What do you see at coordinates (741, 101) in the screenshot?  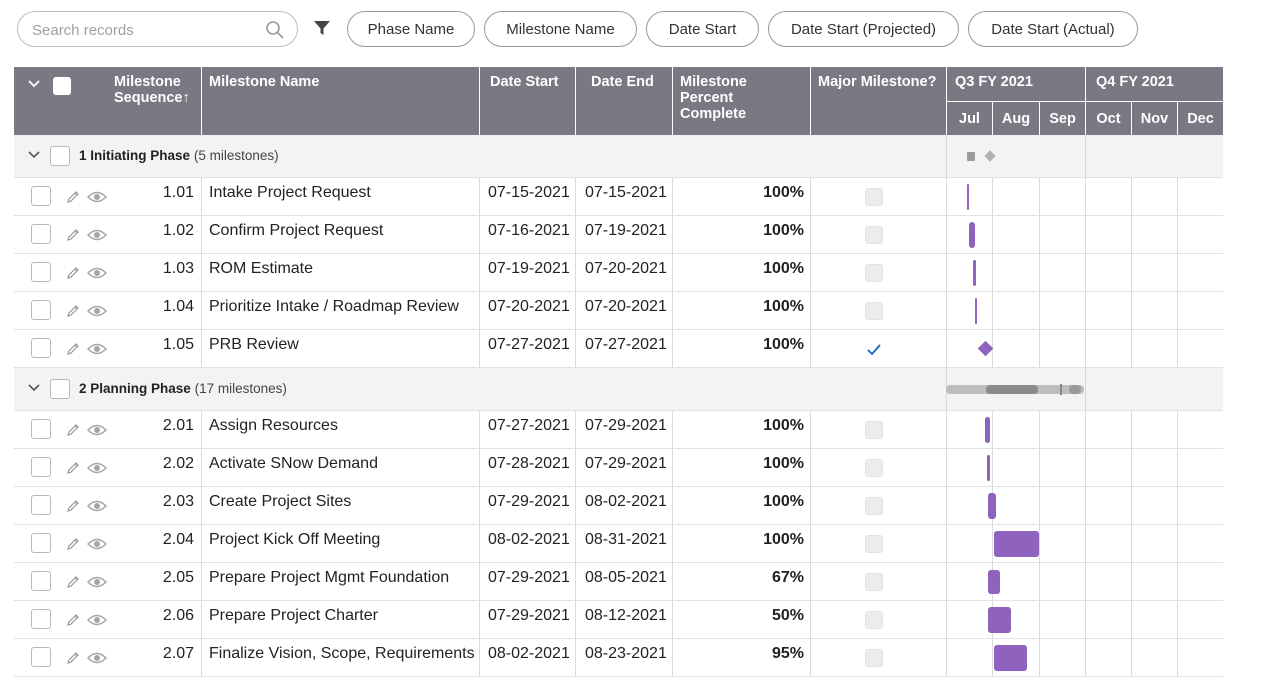 I see `header-percent-complete: Milestone Percent Complete` at bounding box center [741, 101].